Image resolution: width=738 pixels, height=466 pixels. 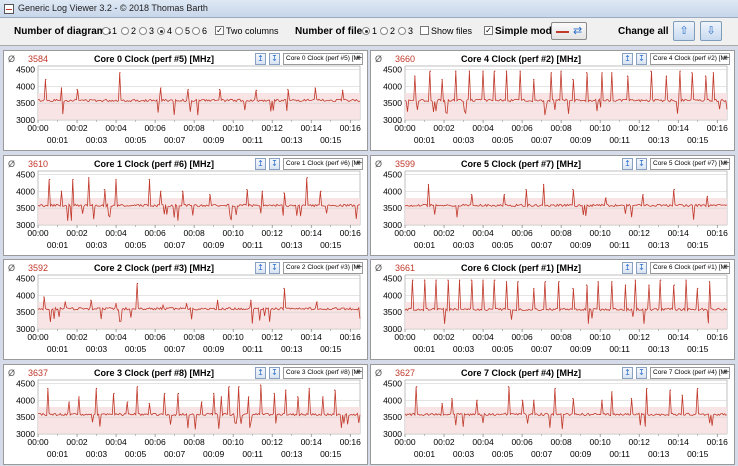 I want to click on arrow-down-button: ⇩, so click(x=711, y=31).